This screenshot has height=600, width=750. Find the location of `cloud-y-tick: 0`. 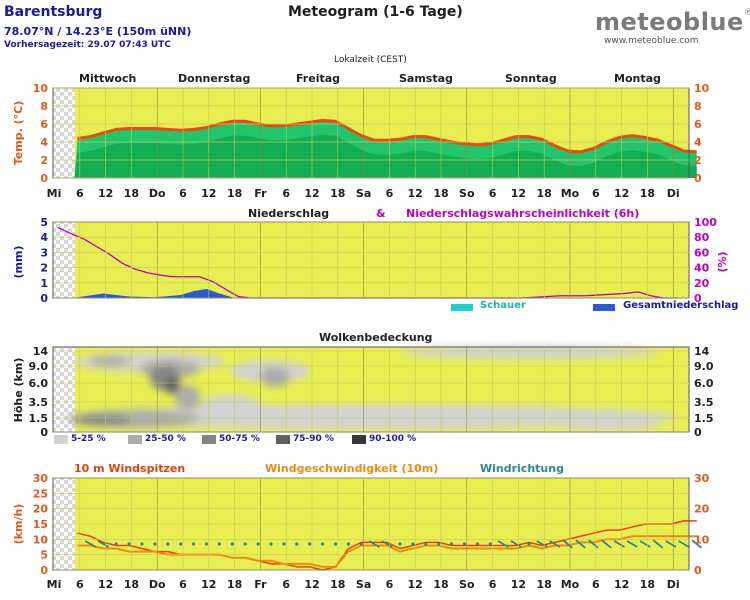

cloud-y-tick: 0 is located at coordinates (44, 432).